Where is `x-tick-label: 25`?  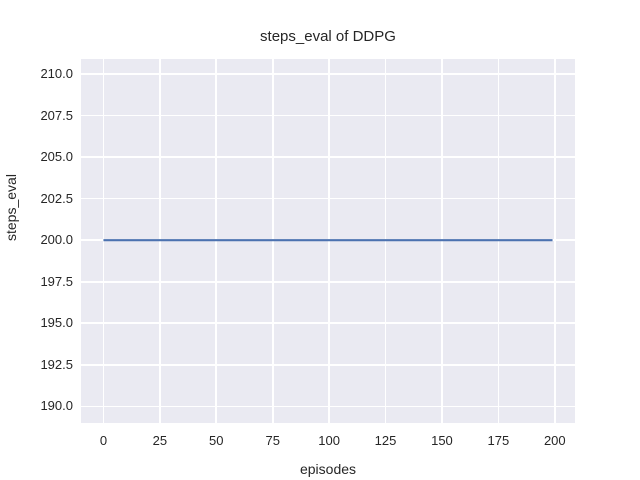
x-tick-label: 25 is located at coordinates (160, 440).